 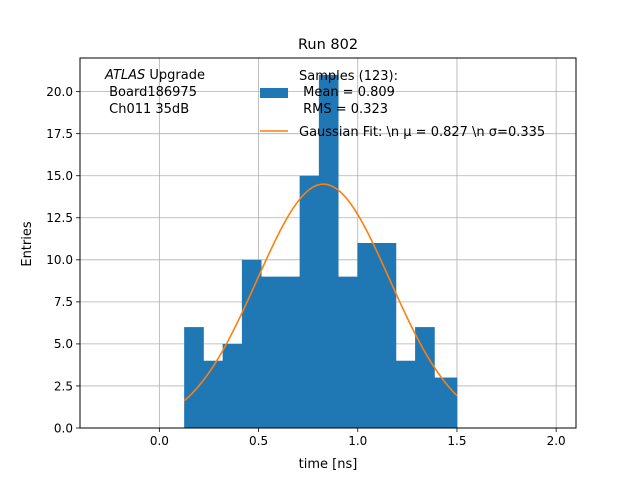 What do you see at coordinates (27, 244) in the screenshot?
I see `y-axis-label: Entries` at bounding box center [27, 244].